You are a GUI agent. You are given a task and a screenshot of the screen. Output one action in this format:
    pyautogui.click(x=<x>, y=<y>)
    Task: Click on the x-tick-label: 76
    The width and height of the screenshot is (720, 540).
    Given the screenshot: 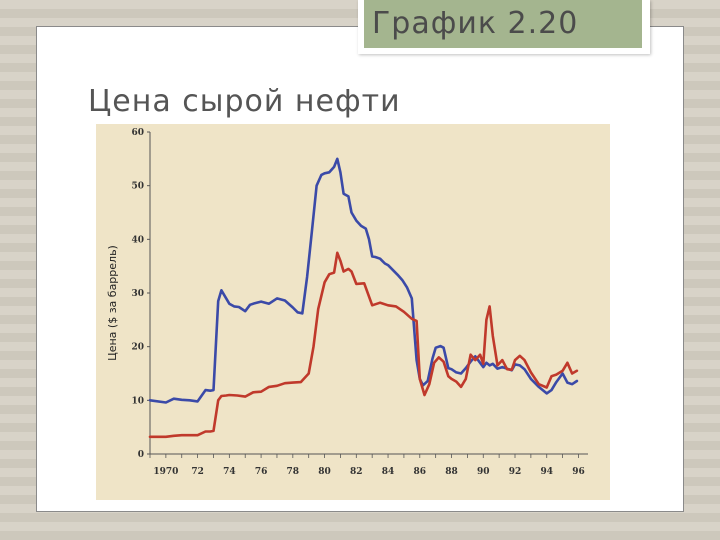 What is the action you would take?
    pyautogui.click(x=261, y=472)
    